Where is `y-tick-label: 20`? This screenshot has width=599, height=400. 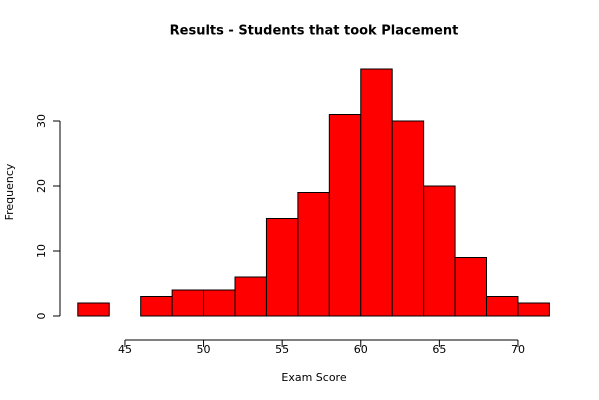 y-tick-label: 20 is located at coordinates (41, 186).